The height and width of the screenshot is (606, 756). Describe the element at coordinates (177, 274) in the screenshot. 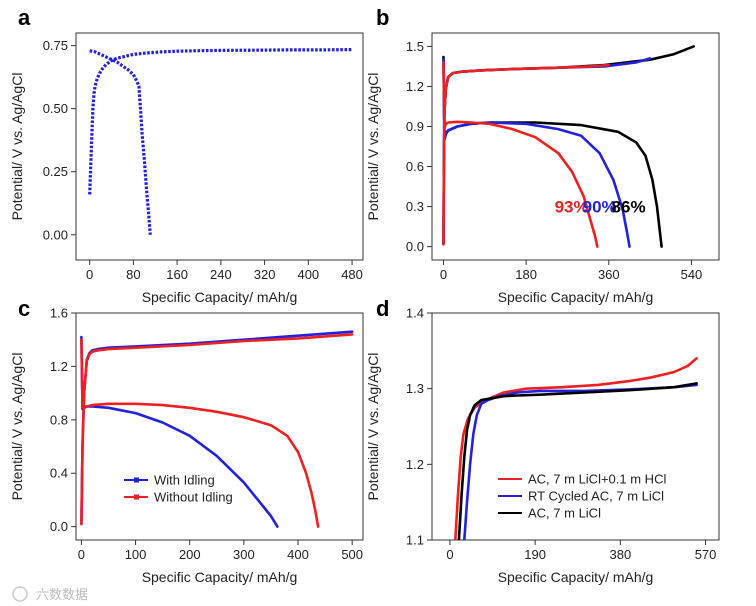

I see `x-tick-label: 160` at that location.